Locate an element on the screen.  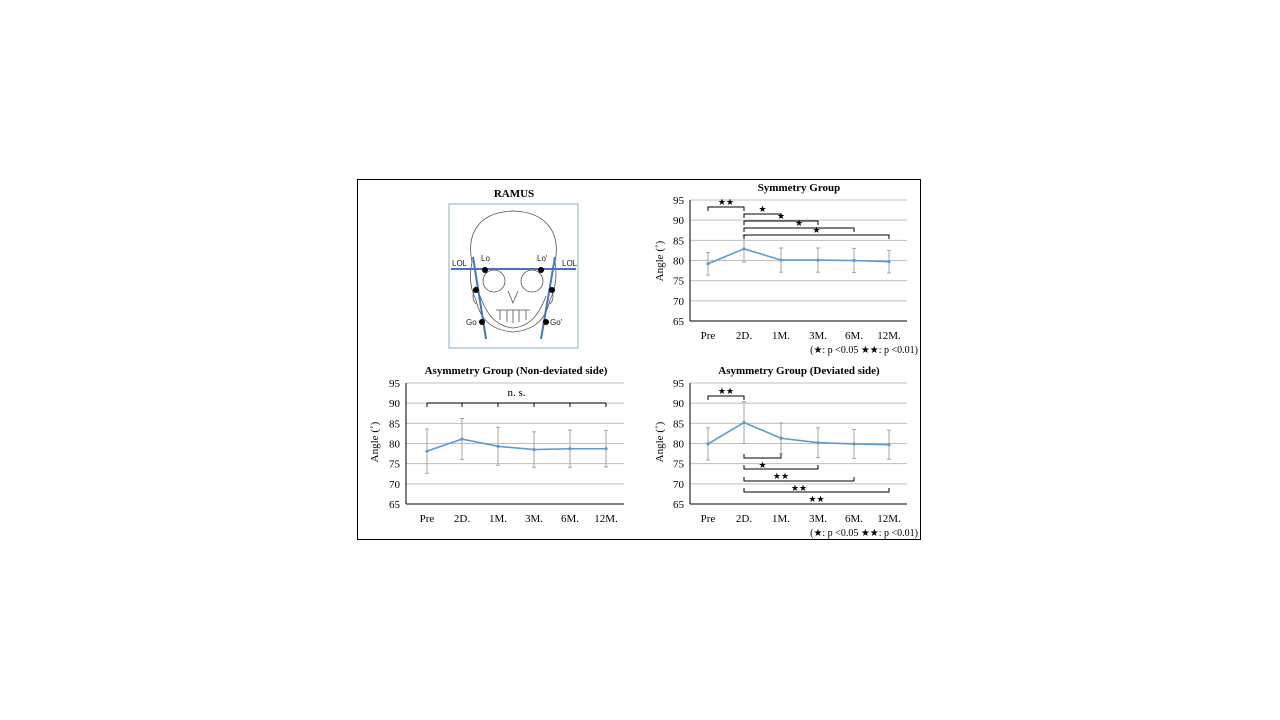
label-lol-right: LOL is located at coordinates (570, 263).